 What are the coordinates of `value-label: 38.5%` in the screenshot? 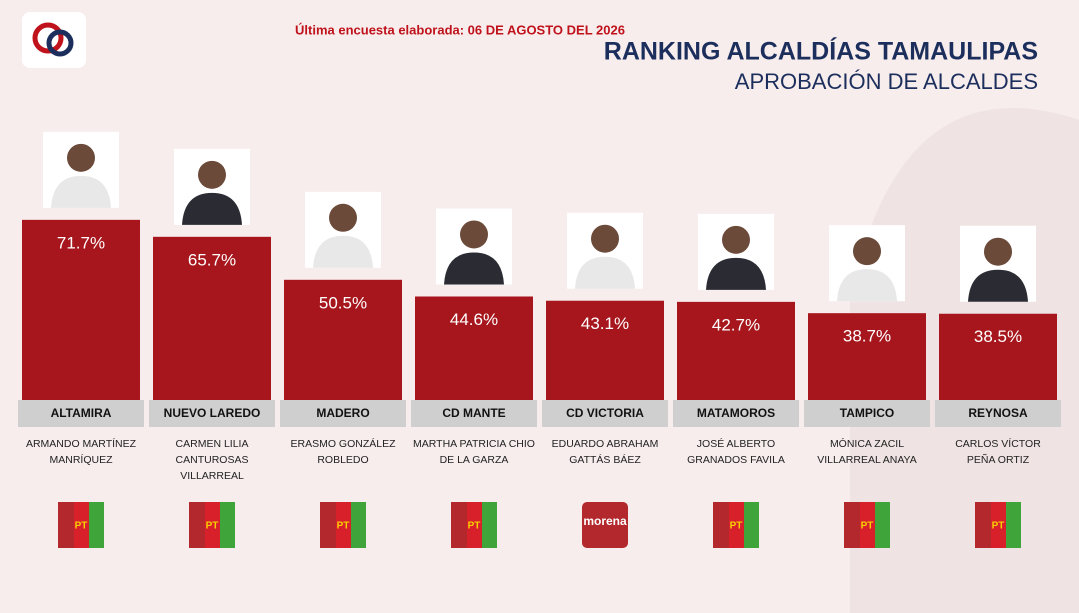 It's located at (998, 336).